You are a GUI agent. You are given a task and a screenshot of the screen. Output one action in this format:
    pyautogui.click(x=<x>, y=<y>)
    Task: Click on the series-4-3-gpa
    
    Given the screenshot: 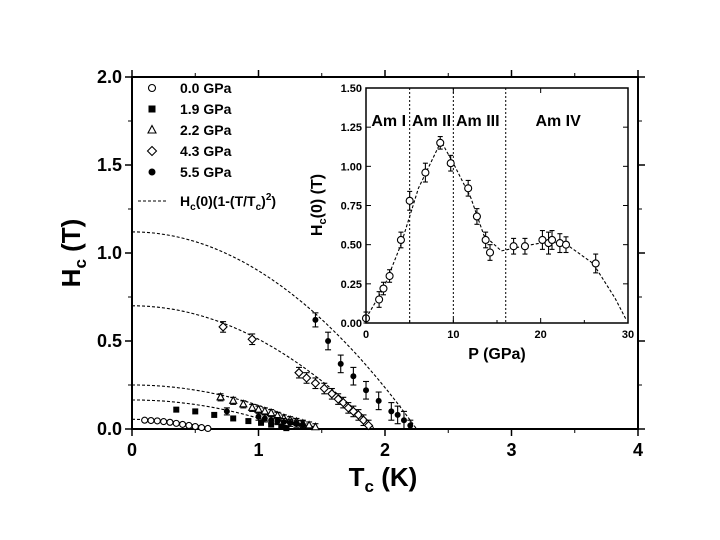 What is the action you would take?
    pyautogui.click(x=296, y=376)
    